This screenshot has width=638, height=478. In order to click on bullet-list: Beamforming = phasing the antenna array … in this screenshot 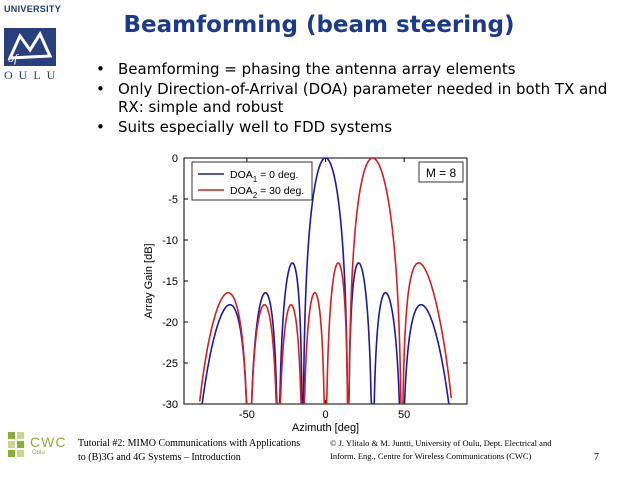, I will do `click(356, 99)`.